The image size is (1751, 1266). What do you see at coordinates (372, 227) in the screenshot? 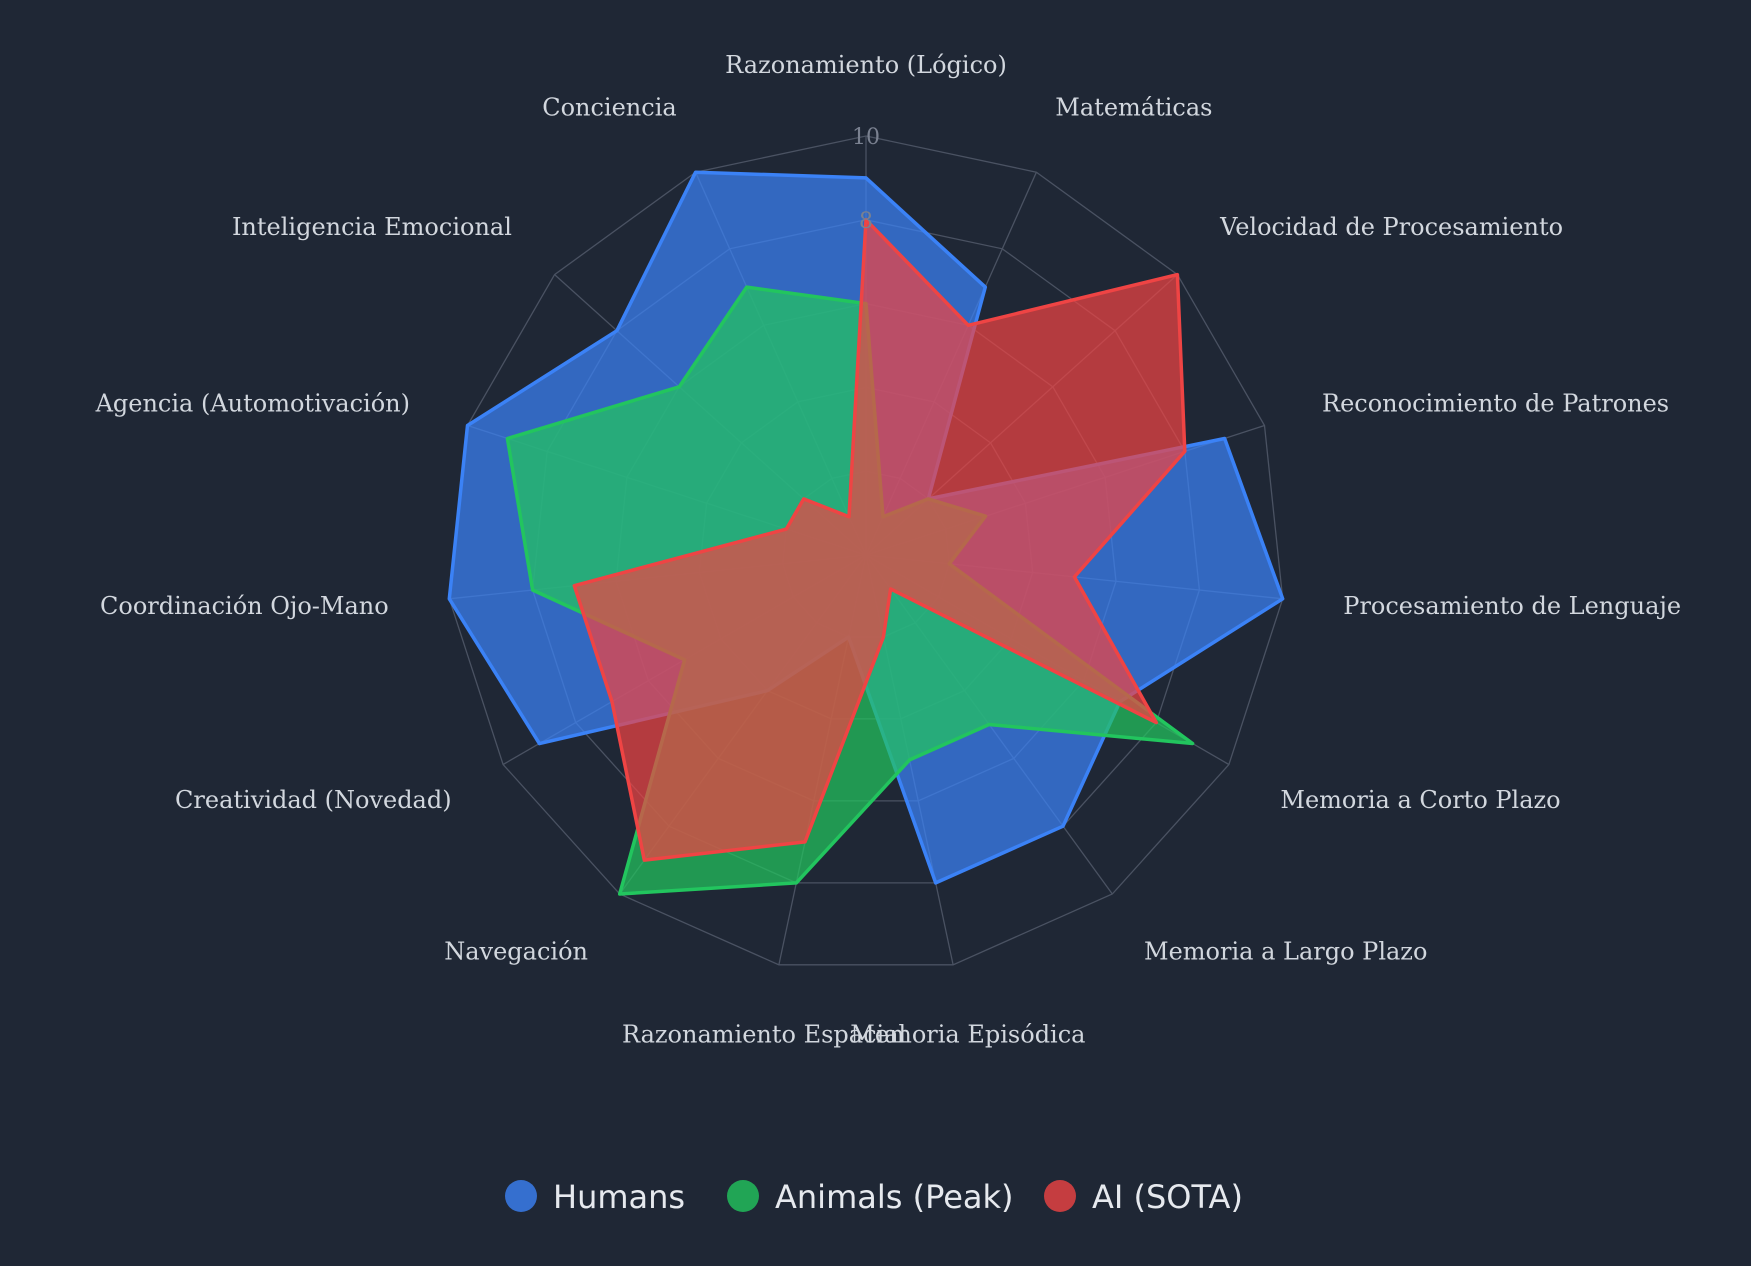
I see `axis-label: Inteligencia Emocional` at bounding box center [372, 227].